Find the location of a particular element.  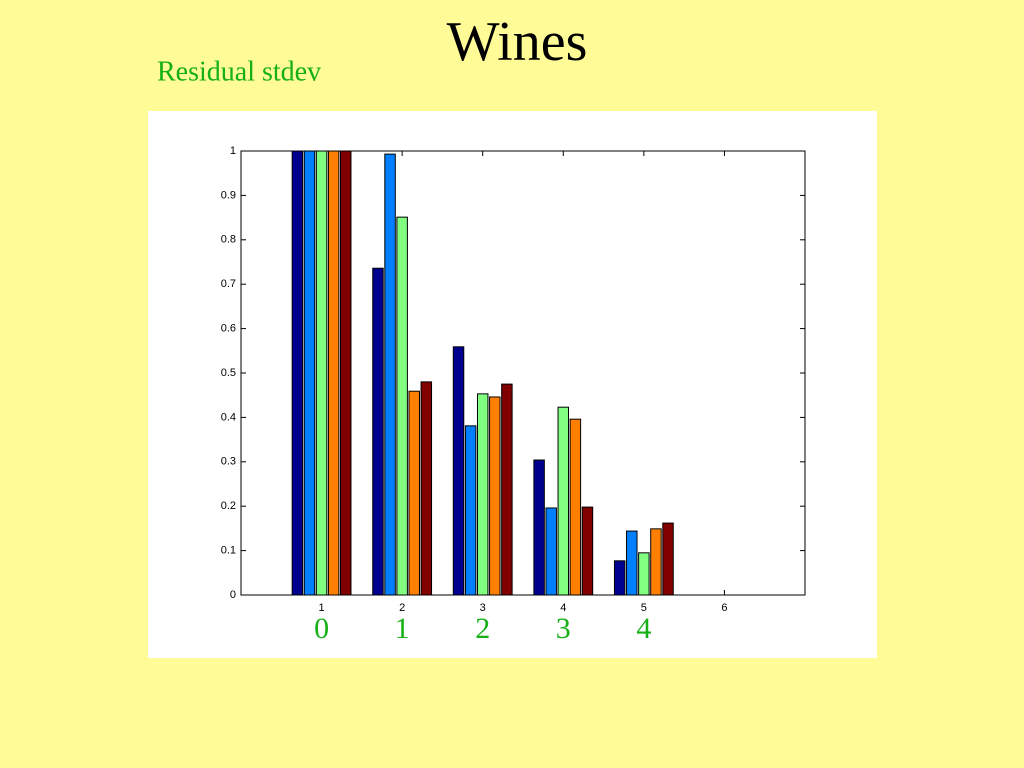

group-label: 4 is located at coordinates (643, 628).